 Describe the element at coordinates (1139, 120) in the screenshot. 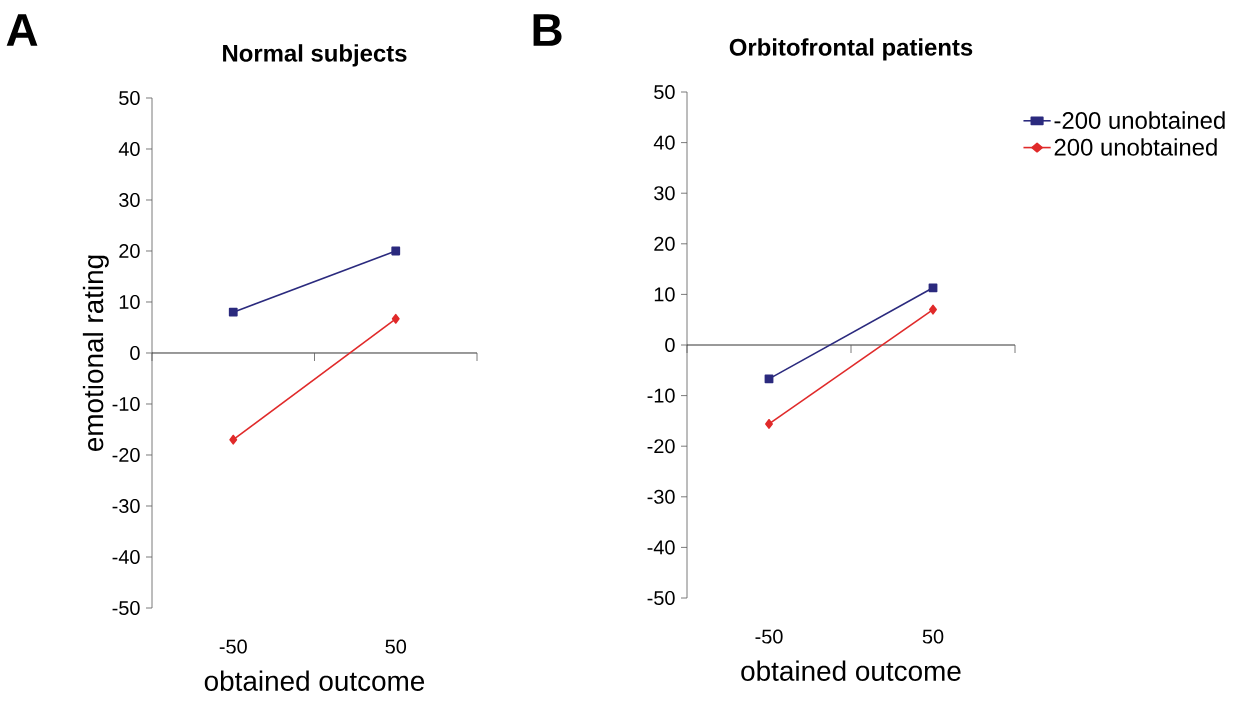

I see `legend-label: -200 unobtained` at that location.